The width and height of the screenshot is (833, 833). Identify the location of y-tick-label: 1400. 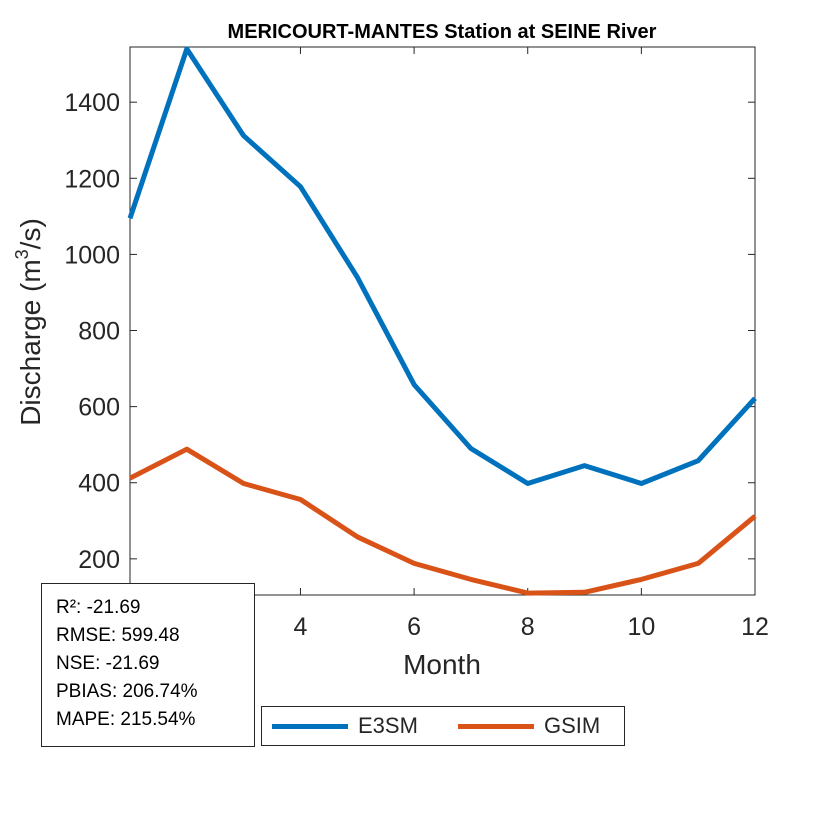
(92, 103).